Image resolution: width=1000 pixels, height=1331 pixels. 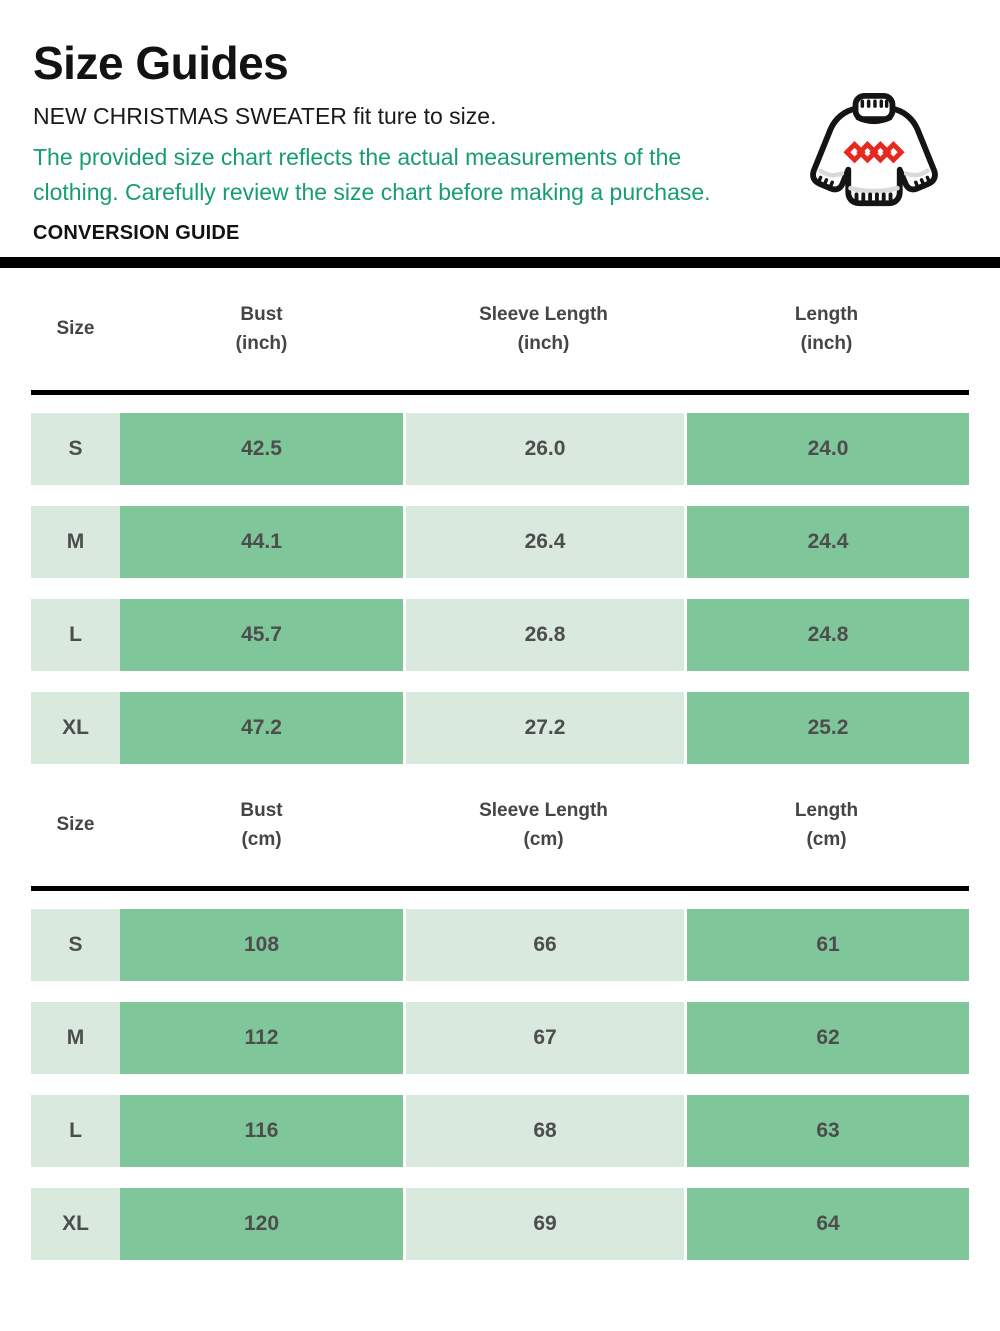 I want to click on sweater-icon, so click(x=874, y=162).